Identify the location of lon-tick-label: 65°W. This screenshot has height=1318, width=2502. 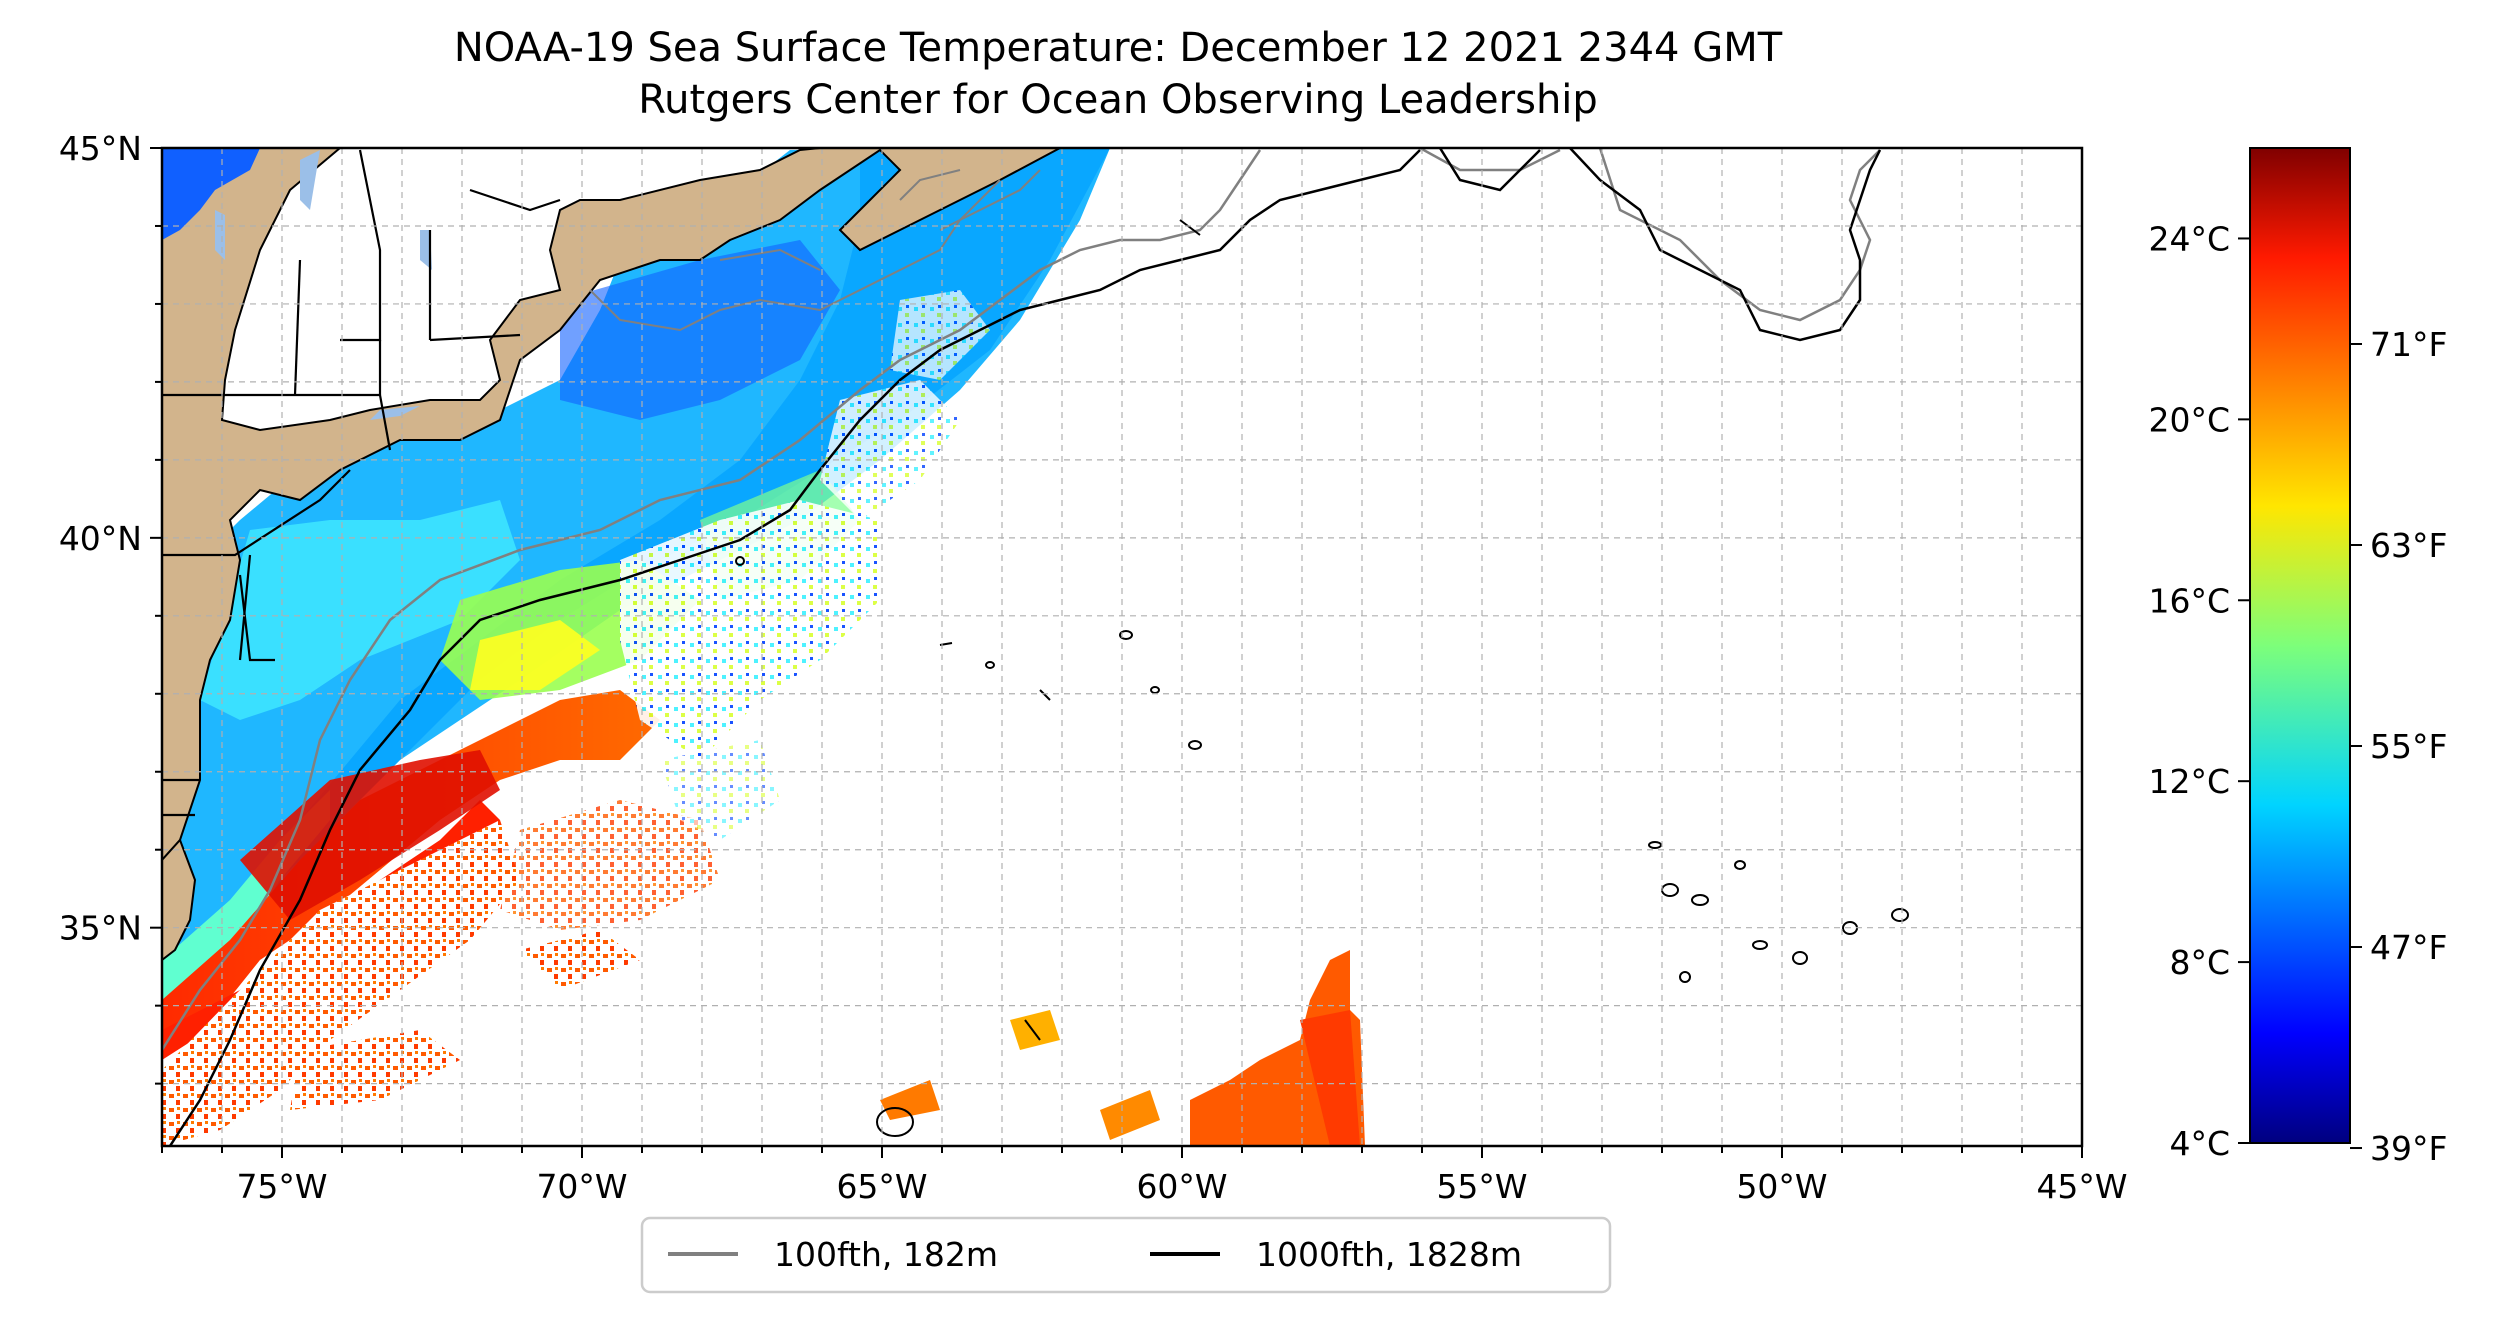
(881, 1186).